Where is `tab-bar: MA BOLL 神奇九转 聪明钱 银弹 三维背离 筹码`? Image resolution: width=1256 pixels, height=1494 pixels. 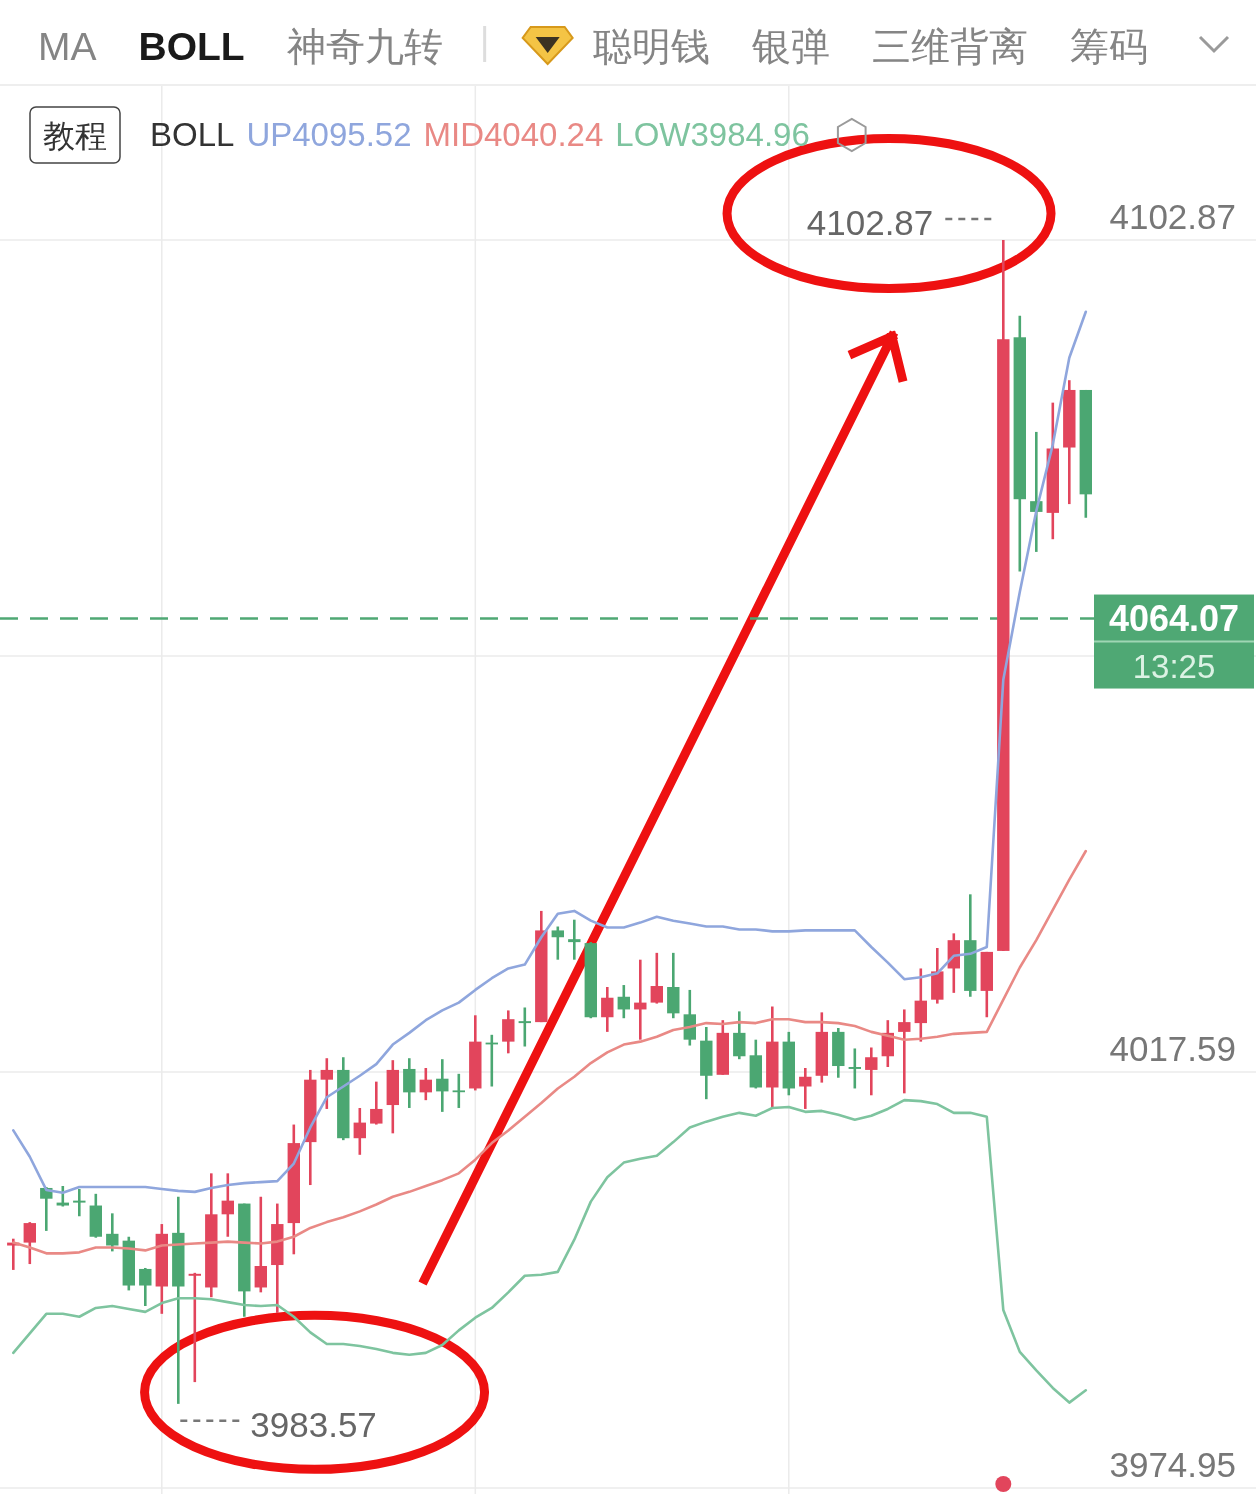 tab-bar: MA BOLL 神奇九转 聪明钱 银弹 三维背离 筹码 is located at coordinates (628, 55).